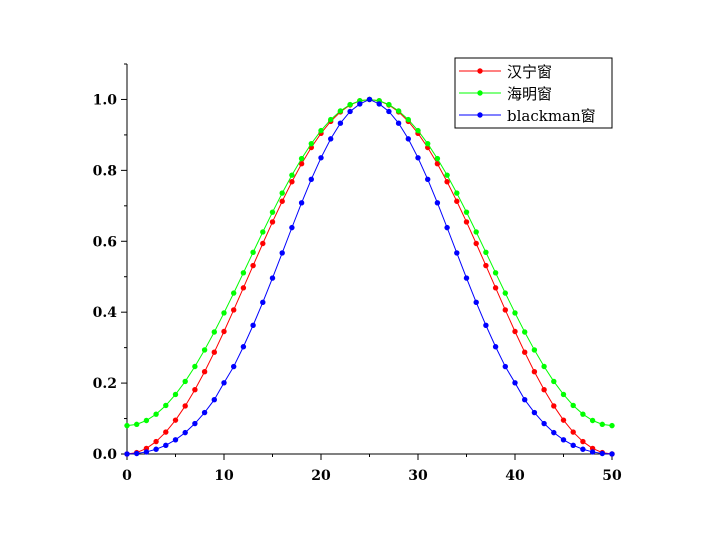  Describe the element at coordinates (105, 384) in the screenshot. I see `y-tick-label: 0.2` at that location.